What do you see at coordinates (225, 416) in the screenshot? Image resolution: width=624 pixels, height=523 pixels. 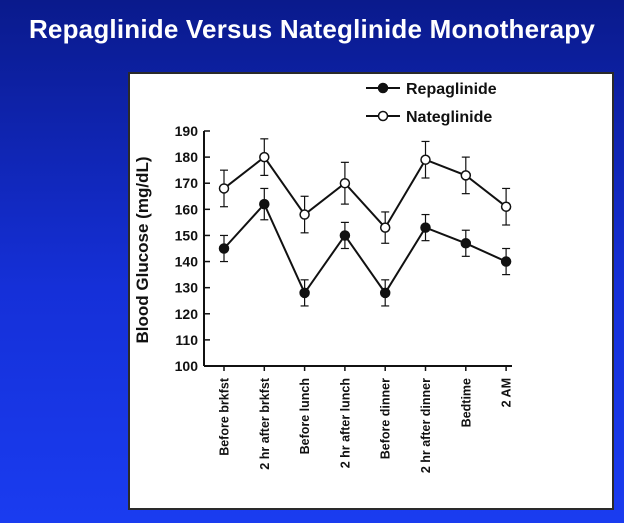 I see `x-tick-label: Before brkfst` at bounding box center [225, 416].